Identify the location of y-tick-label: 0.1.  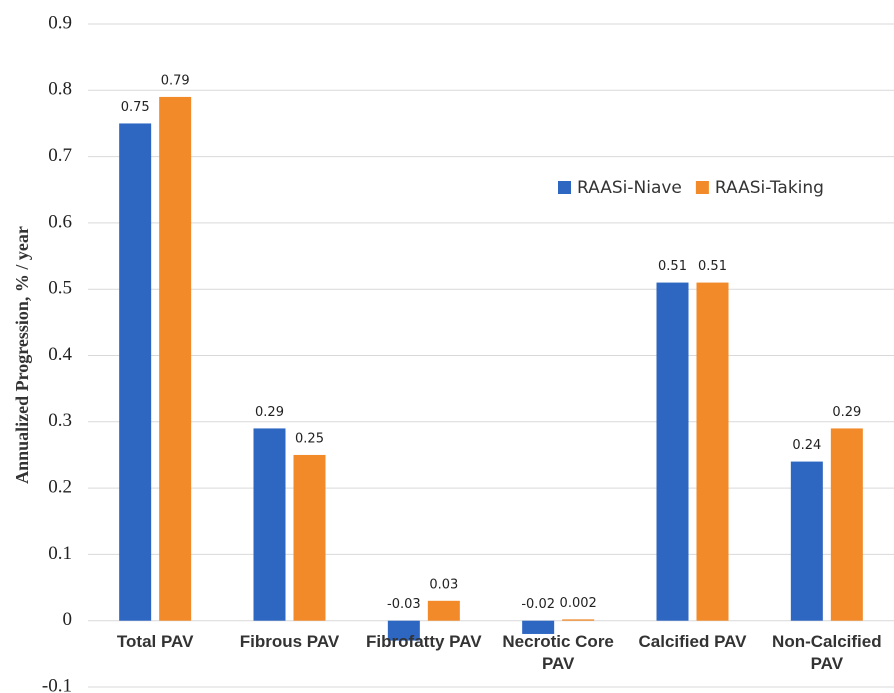
(60, 553).